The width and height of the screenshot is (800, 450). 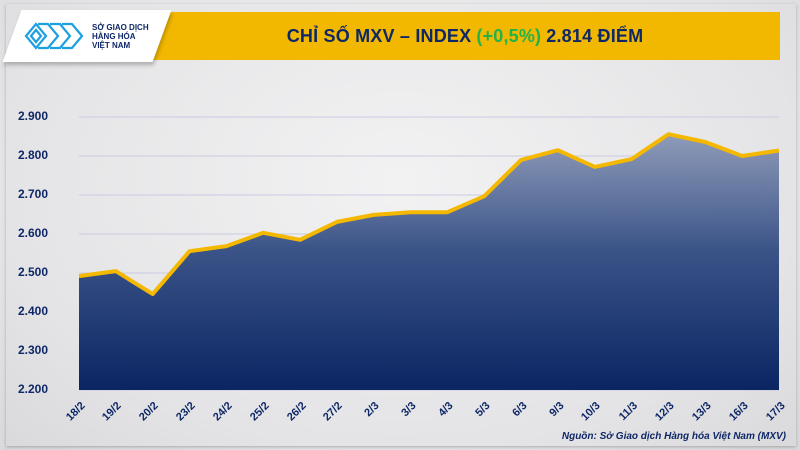 What do you see at coordinates (379, 35) in the screenshot?
I see `title-main: CHỈ SỐ MXV – INDEX` at bounding box center [379, 35].